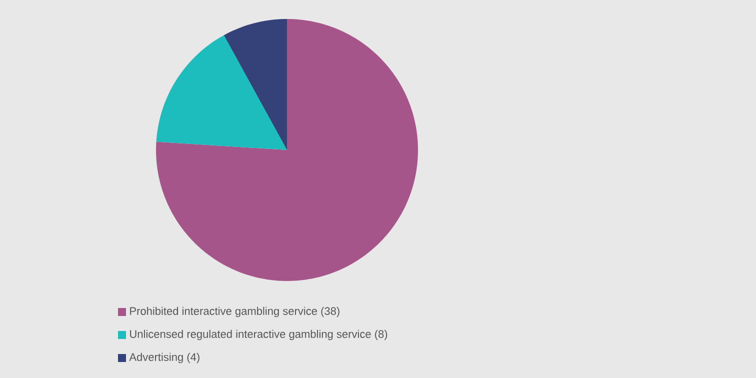  I want to click on legend-label: Advertising (4), so click(164, 358).